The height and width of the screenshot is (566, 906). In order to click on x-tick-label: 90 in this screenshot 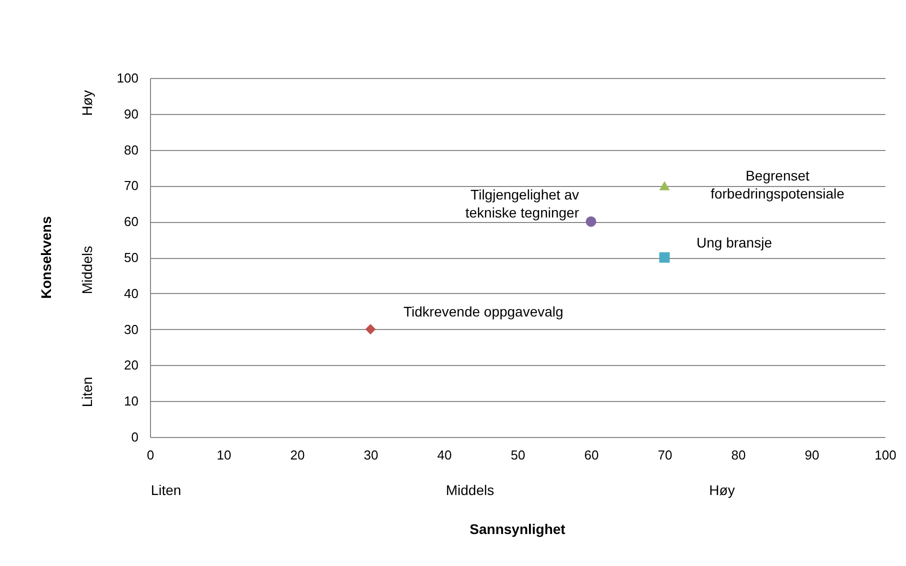, I will do `click(812, 455)`.